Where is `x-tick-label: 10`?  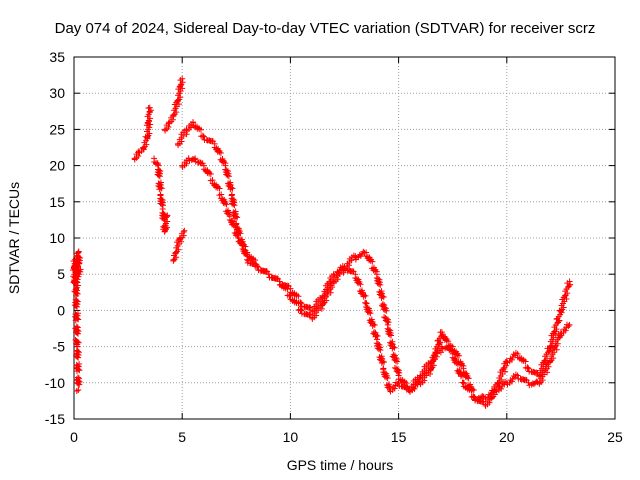 x-tick-label: 10 is located at coordinates (291, 437).